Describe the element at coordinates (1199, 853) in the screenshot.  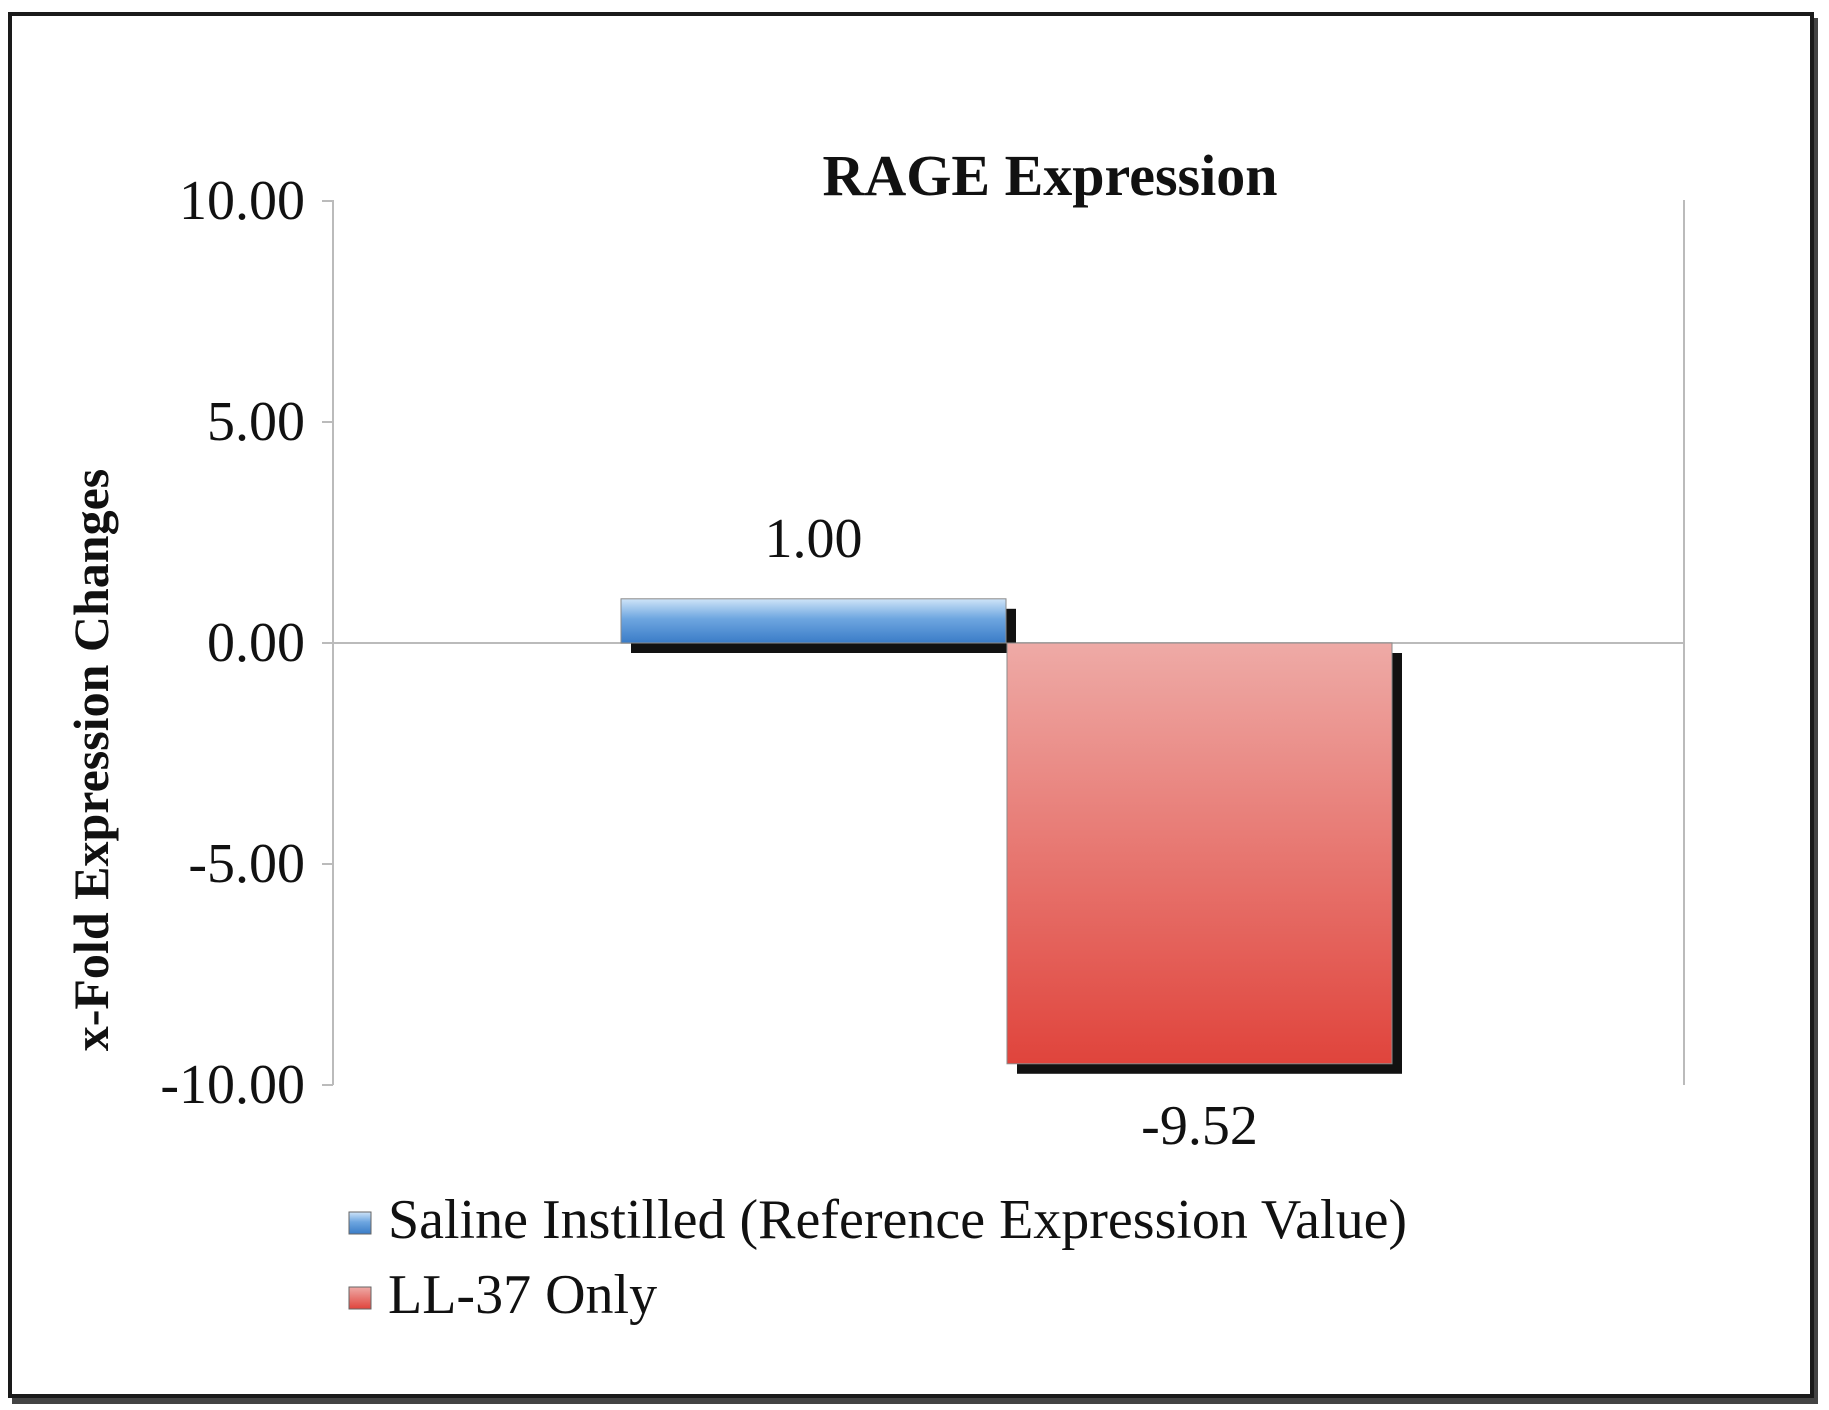
I see `bar-ll37` at that location.